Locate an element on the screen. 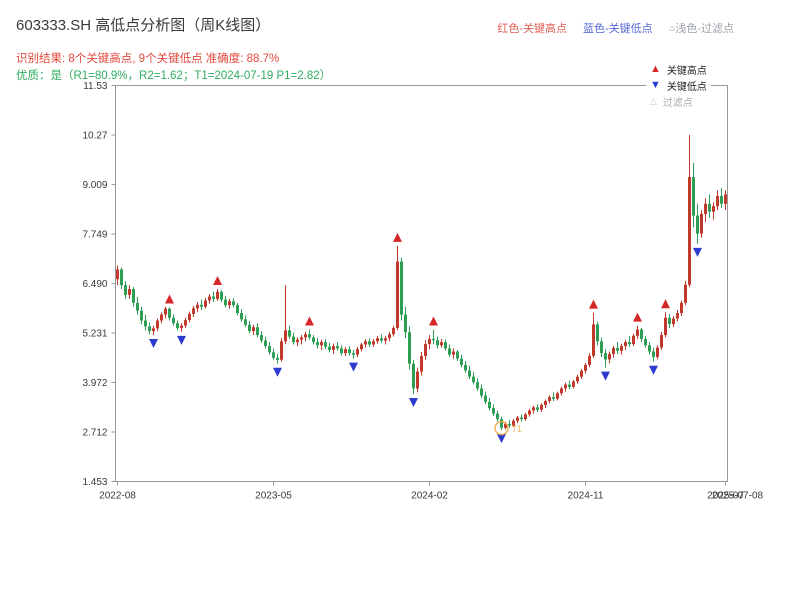  svg-text: 2025-07 is located at coordinates (725, 496).